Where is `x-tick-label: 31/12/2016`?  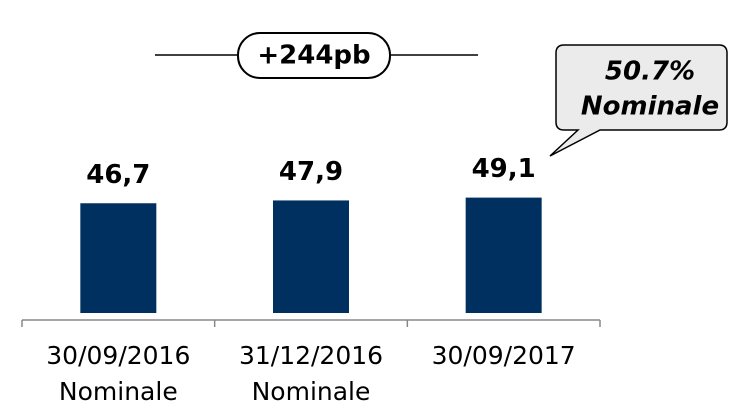 x-tick-label: 31/12/2016 is located at coordinates (311, 355).